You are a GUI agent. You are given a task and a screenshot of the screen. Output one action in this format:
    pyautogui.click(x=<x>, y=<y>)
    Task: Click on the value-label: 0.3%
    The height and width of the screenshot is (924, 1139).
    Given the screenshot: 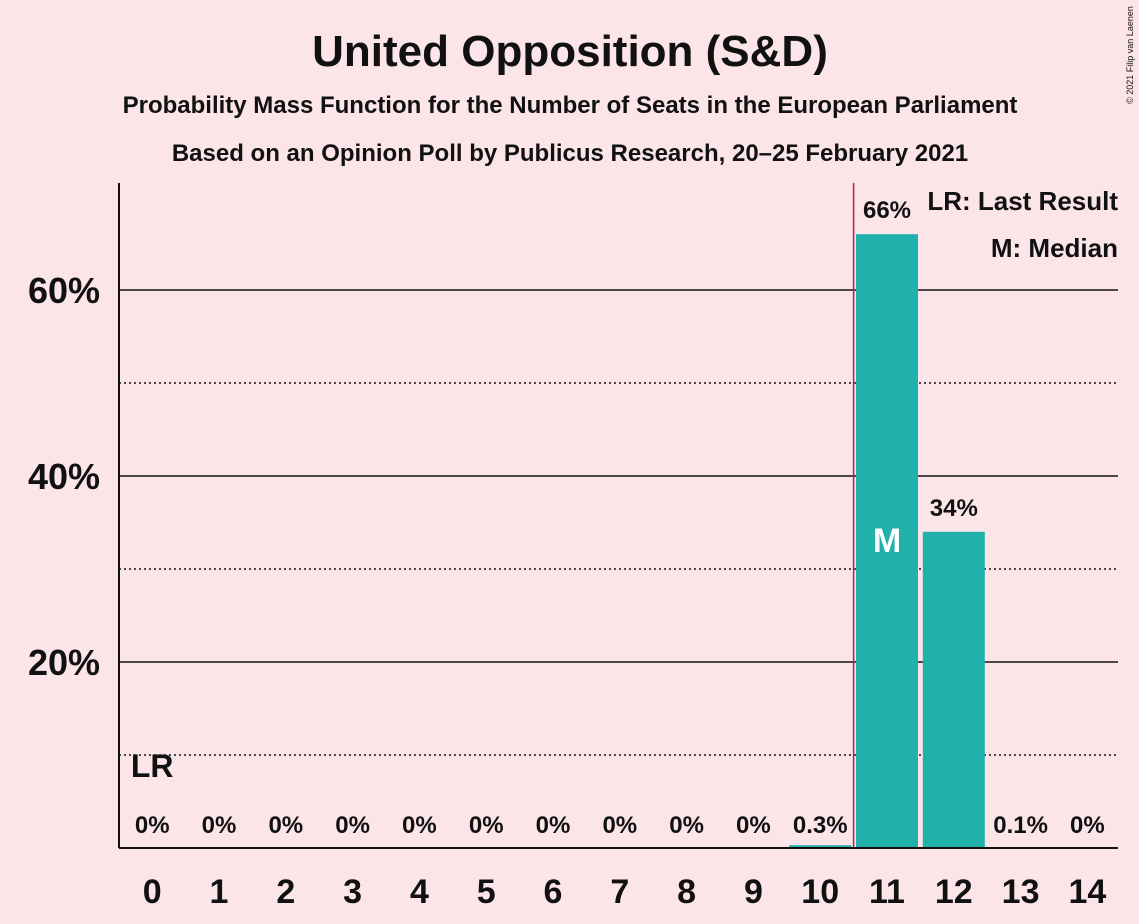 What is the action you would take?
    pyautogui.click(x=820, y=825)
    